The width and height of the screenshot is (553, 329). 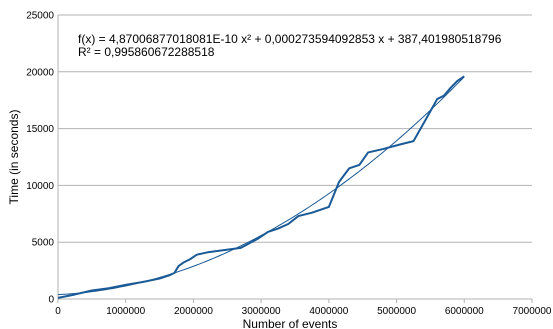 I want to click on y-tick-labels: 0 5000 10000 15000 20000 25000, so click(x=40, y=158).